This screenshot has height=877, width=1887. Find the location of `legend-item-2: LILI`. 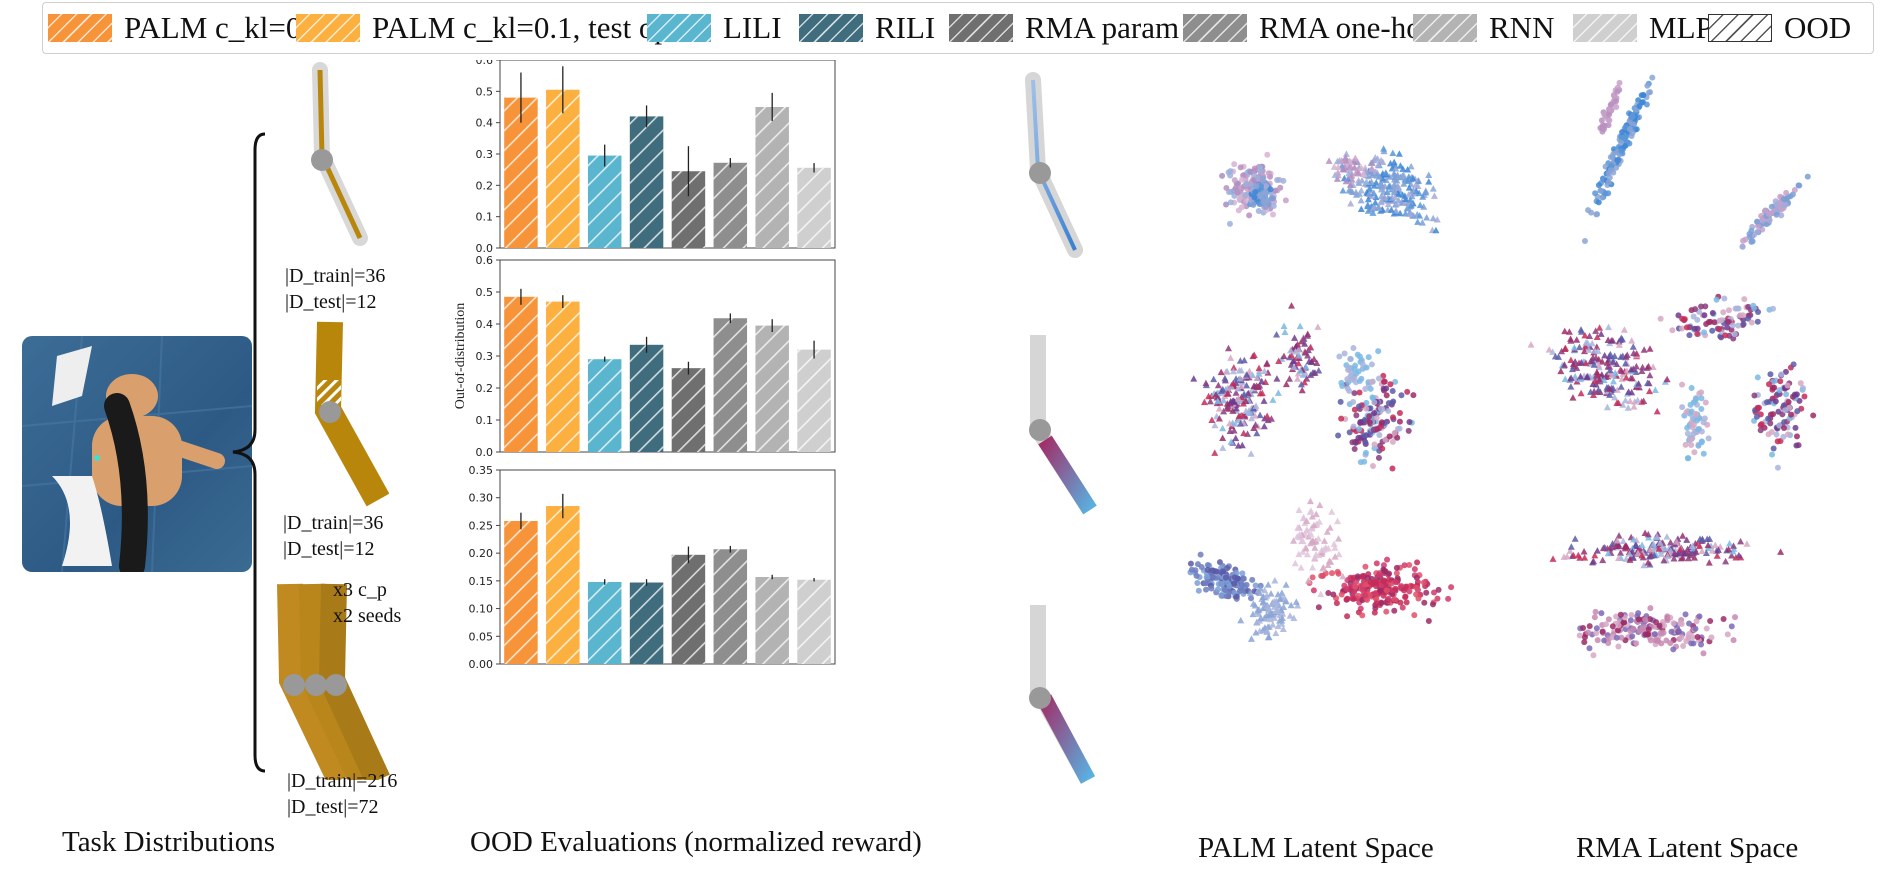

legend-item-2: LILI is located at coordinates (714, 28).